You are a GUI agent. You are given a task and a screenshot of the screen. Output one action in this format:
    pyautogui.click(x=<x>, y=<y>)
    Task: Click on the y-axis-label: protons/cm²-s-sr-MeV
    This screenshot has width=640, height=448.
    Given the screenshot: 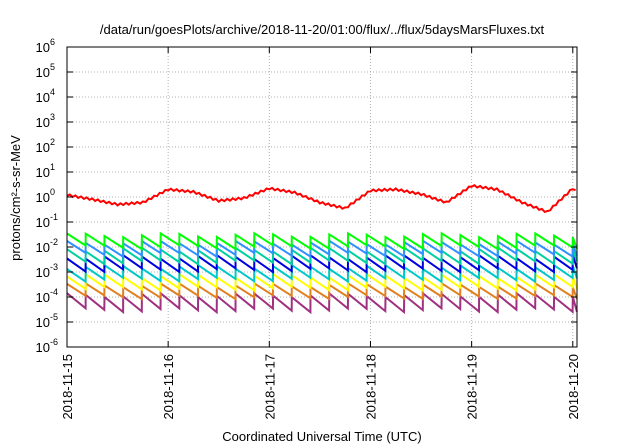 What is the action you would take?
    pyautogui.click(x=15, y=198)
    